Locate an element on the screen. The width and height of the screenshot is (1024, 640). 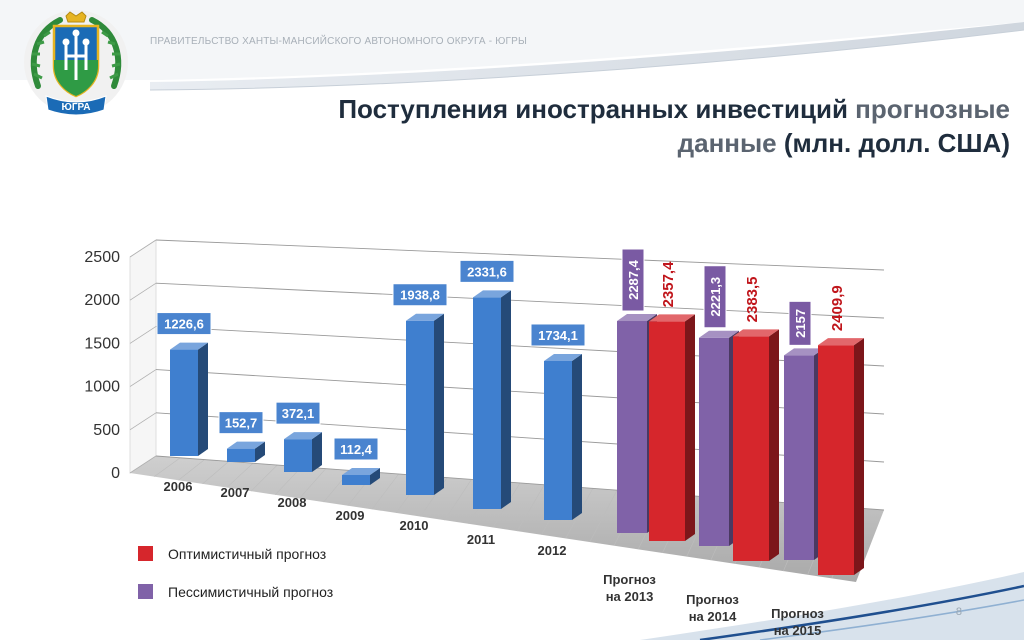
x-tick-label: 2010 is located at coordinates (414, 525).